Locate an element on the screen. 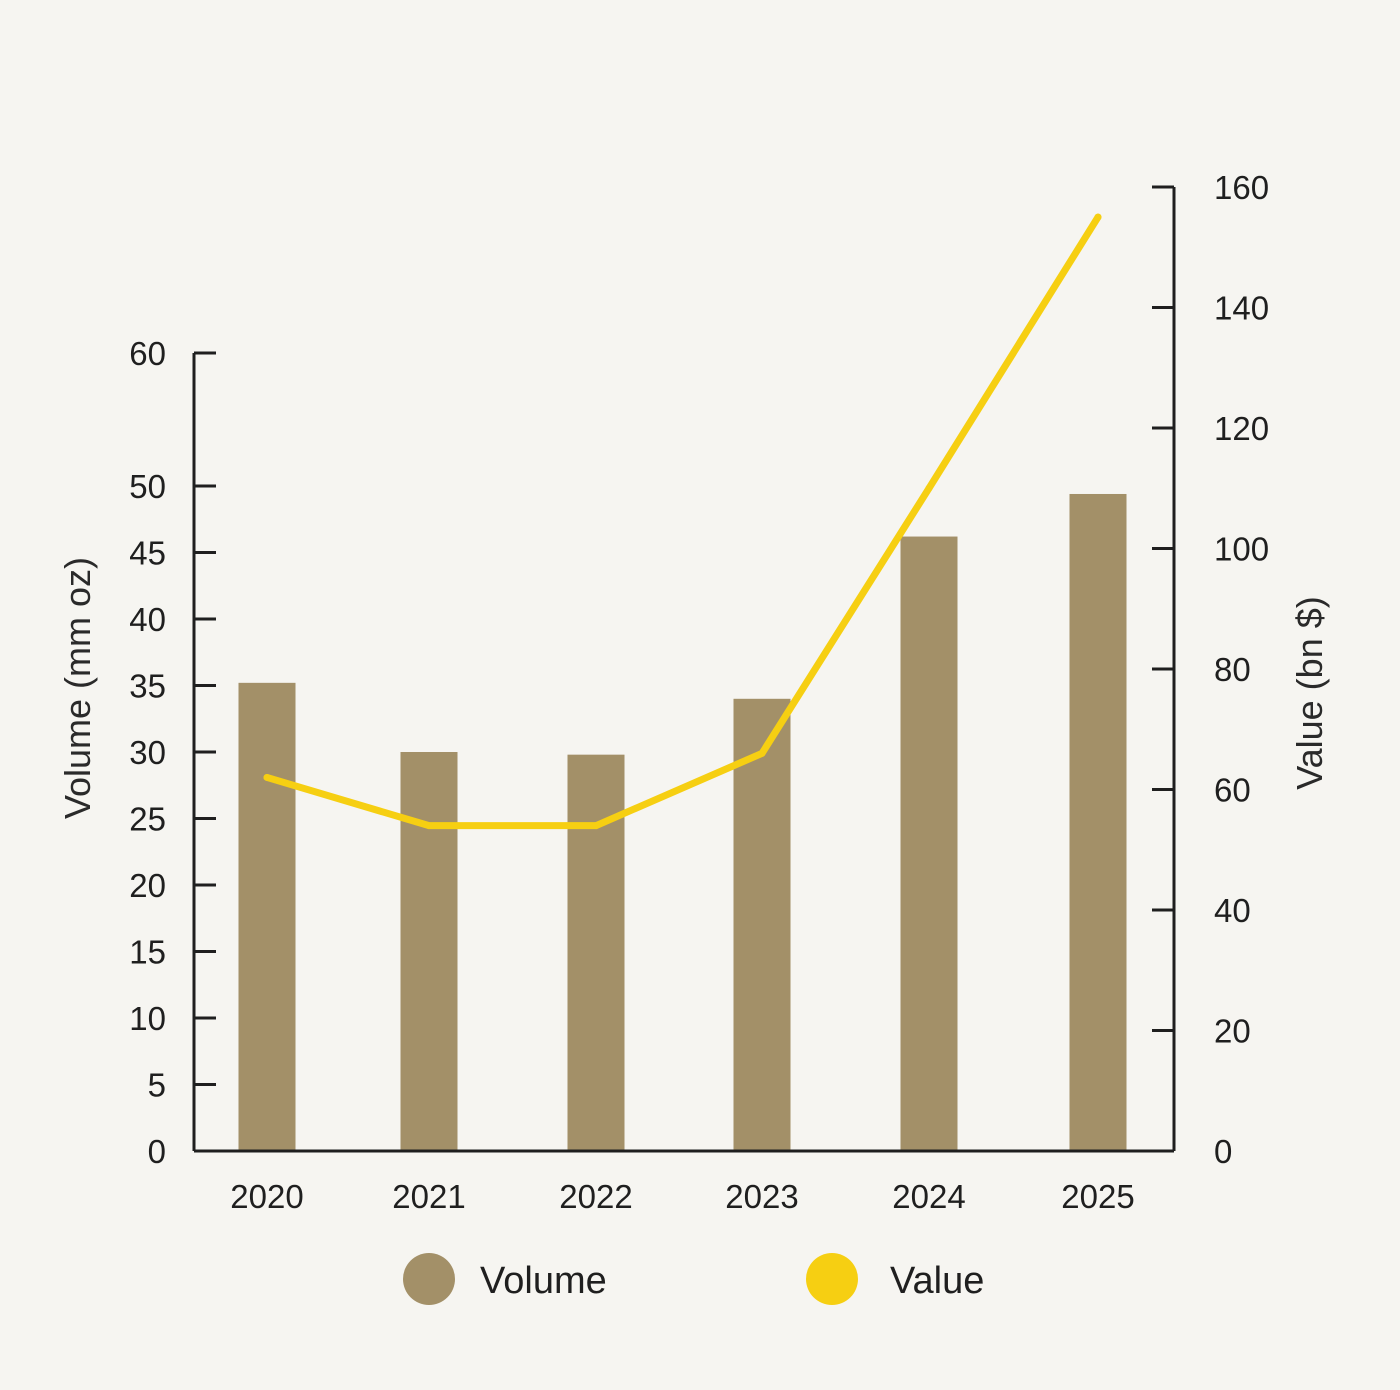 The image size is (1400, 1390). legend-label-value: Value is located at coordinates (937, 1281).